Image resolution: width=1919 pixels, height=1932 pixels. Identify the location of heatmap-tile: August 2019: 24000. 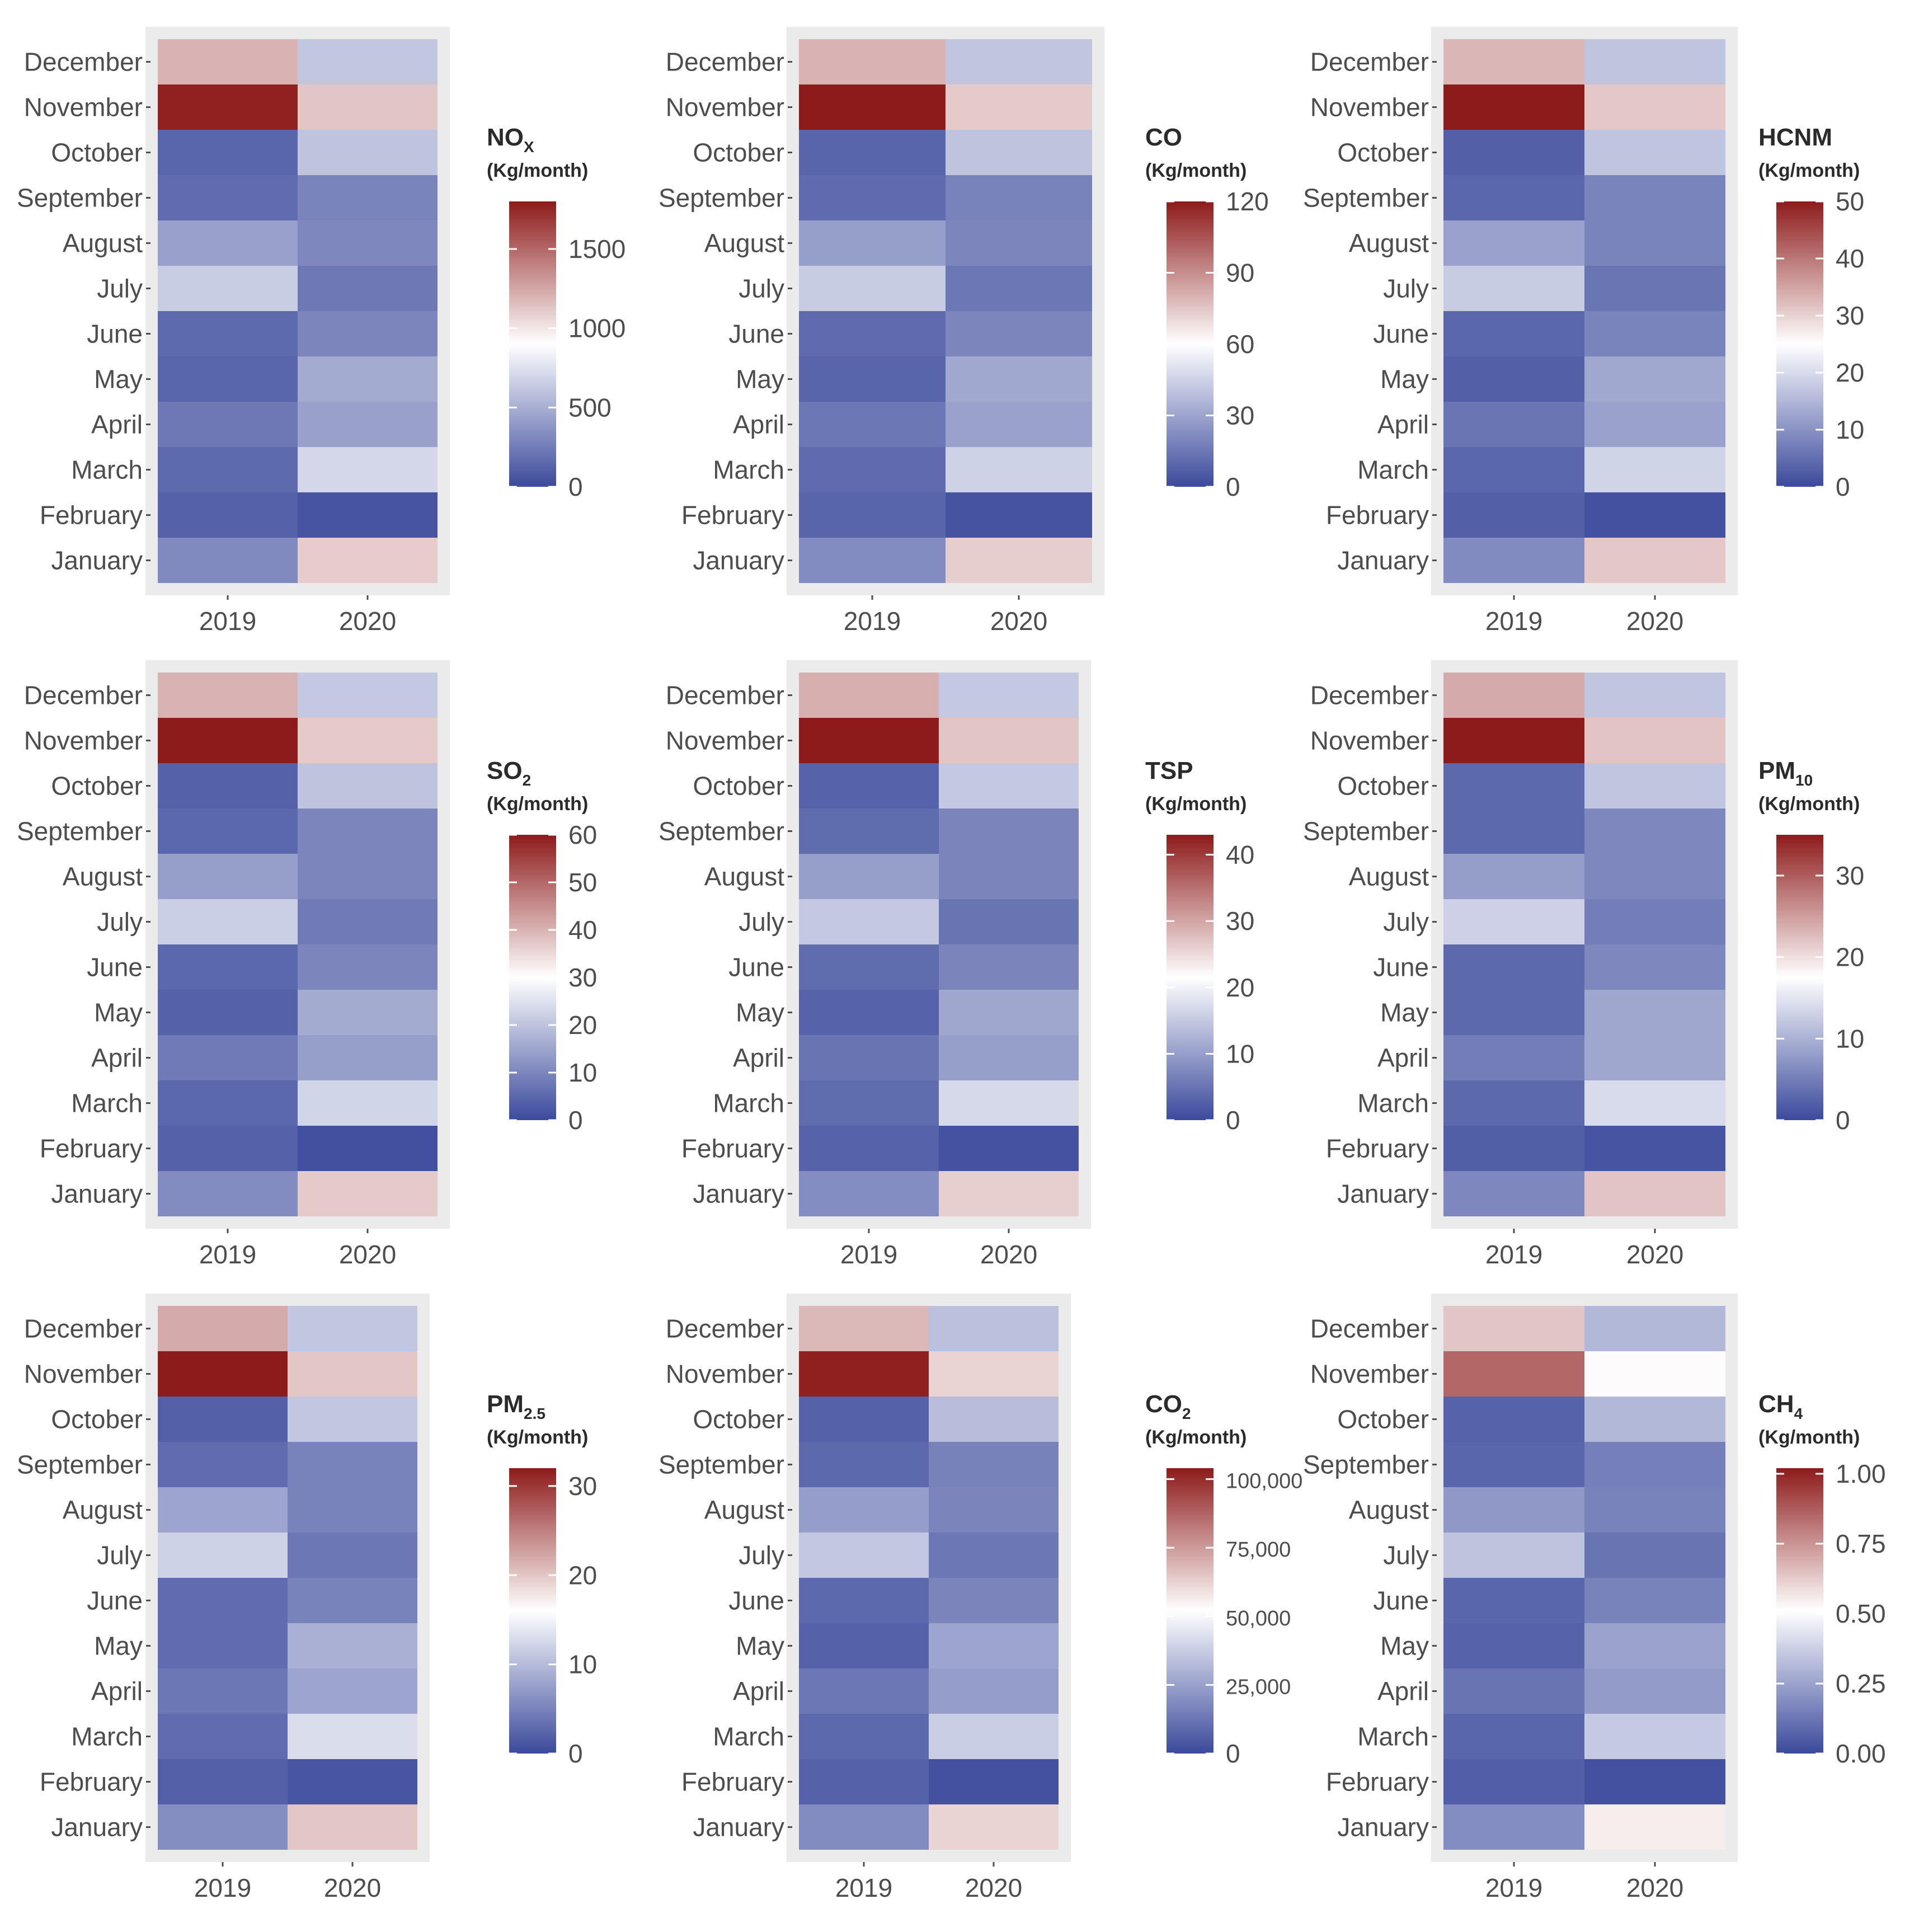
(864, 1510).